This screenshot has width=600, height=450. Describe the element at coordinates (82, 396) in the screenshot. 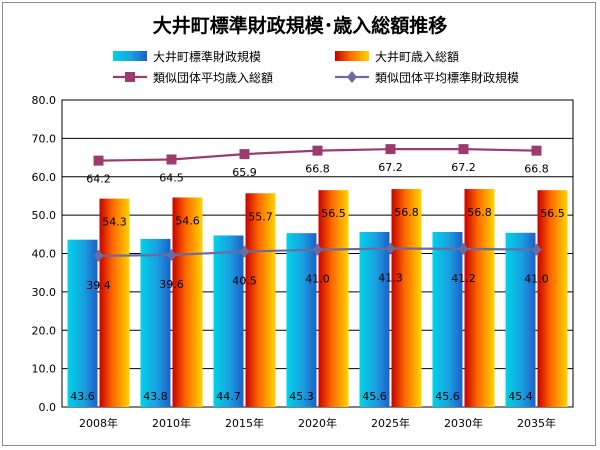

I see `data-label-standard-scale: 43.6` at that location.